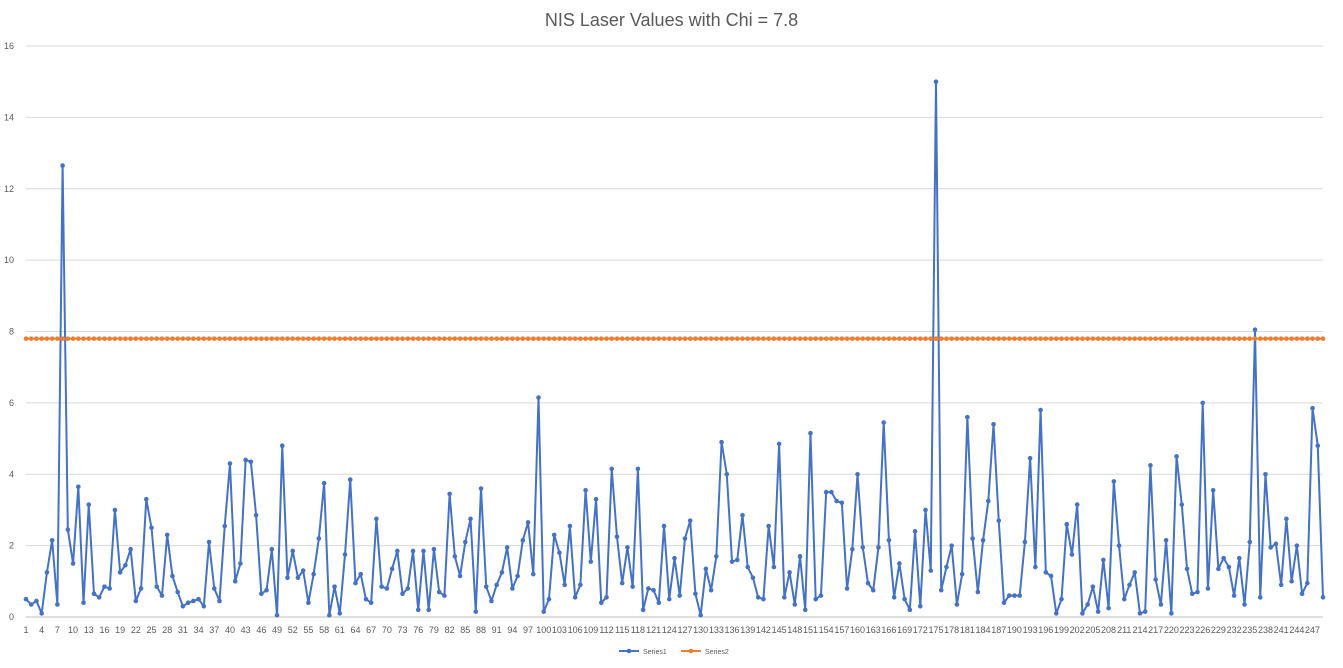 This screenshot has height=668, width=1343. I want to click on x-tick-label: 4, so click(41, 630).